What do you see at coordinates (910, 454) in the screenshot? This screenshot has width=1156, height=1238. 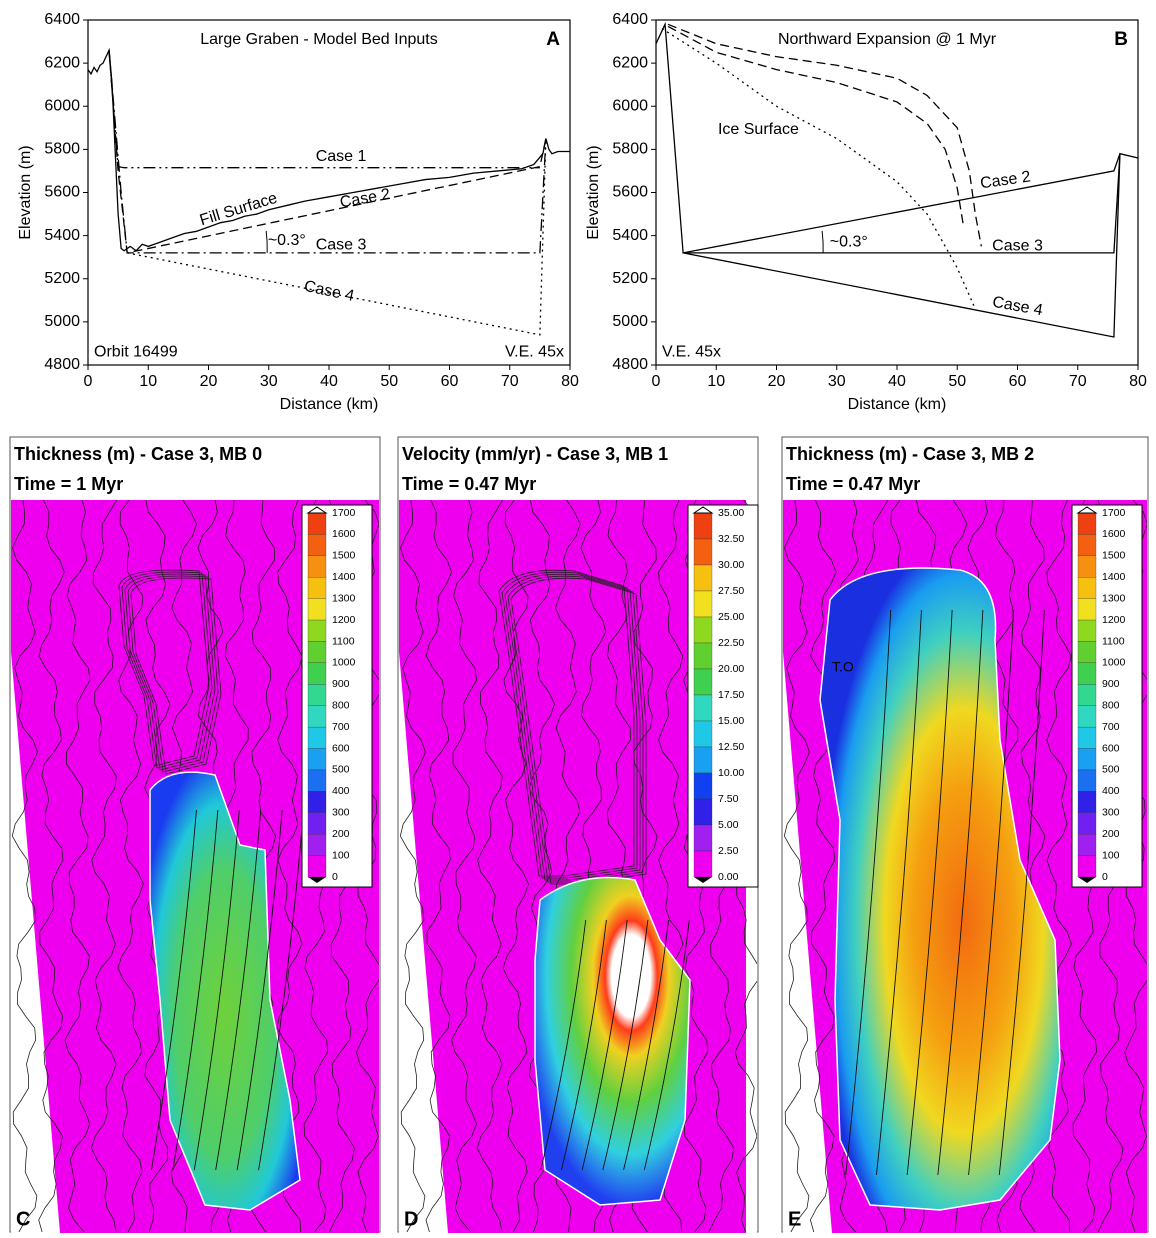 I see `map-title: Thickness (m) - Case 3, MB 2` at bounding box center [910, 454].